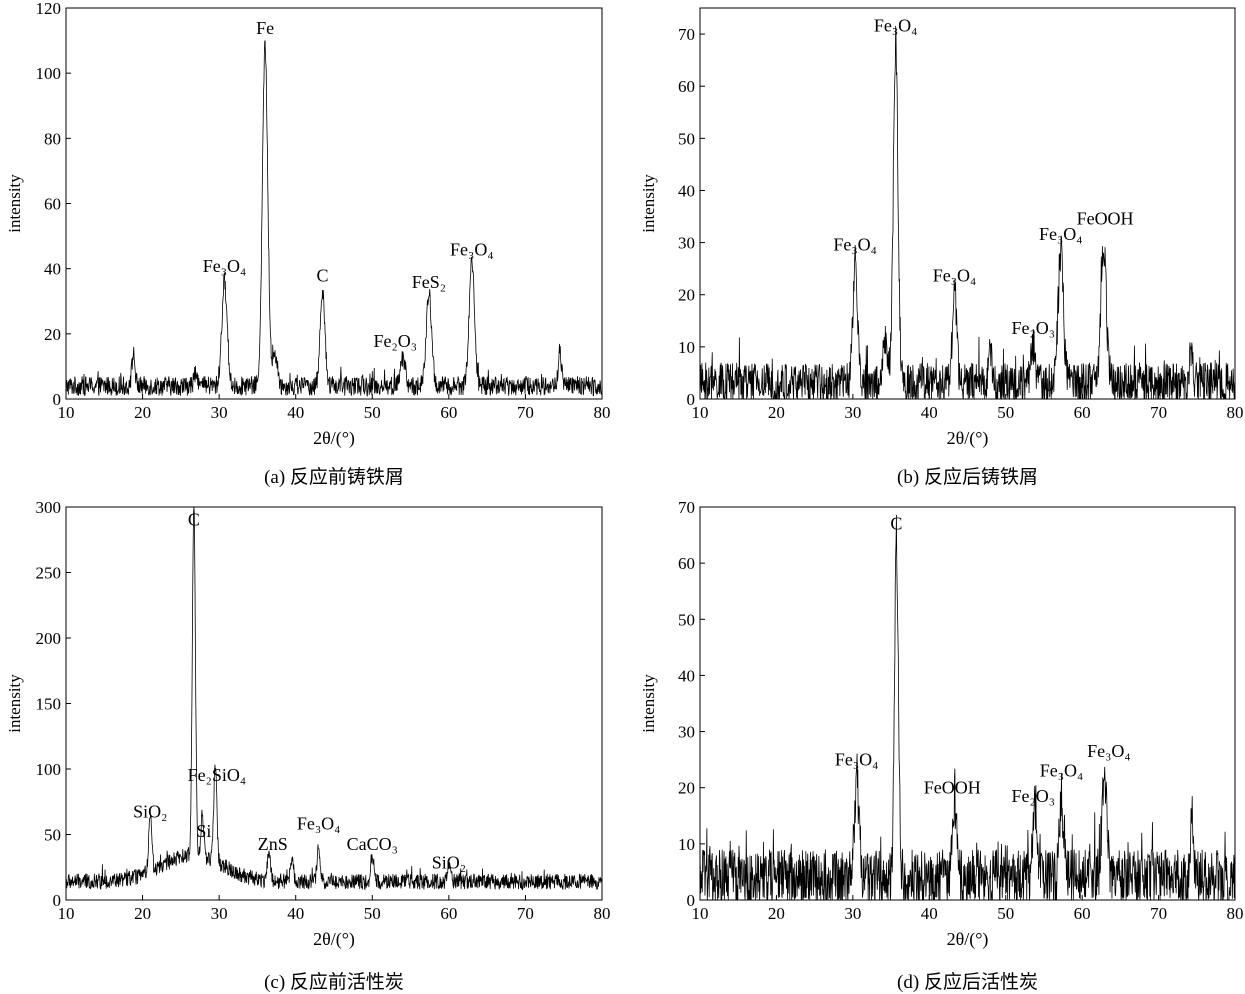 The width and height of the screenshot is (1245, 994). Describe the element at coordinates (49, 704) in the screenshot. I see `y-tick-label: 150` at that location.